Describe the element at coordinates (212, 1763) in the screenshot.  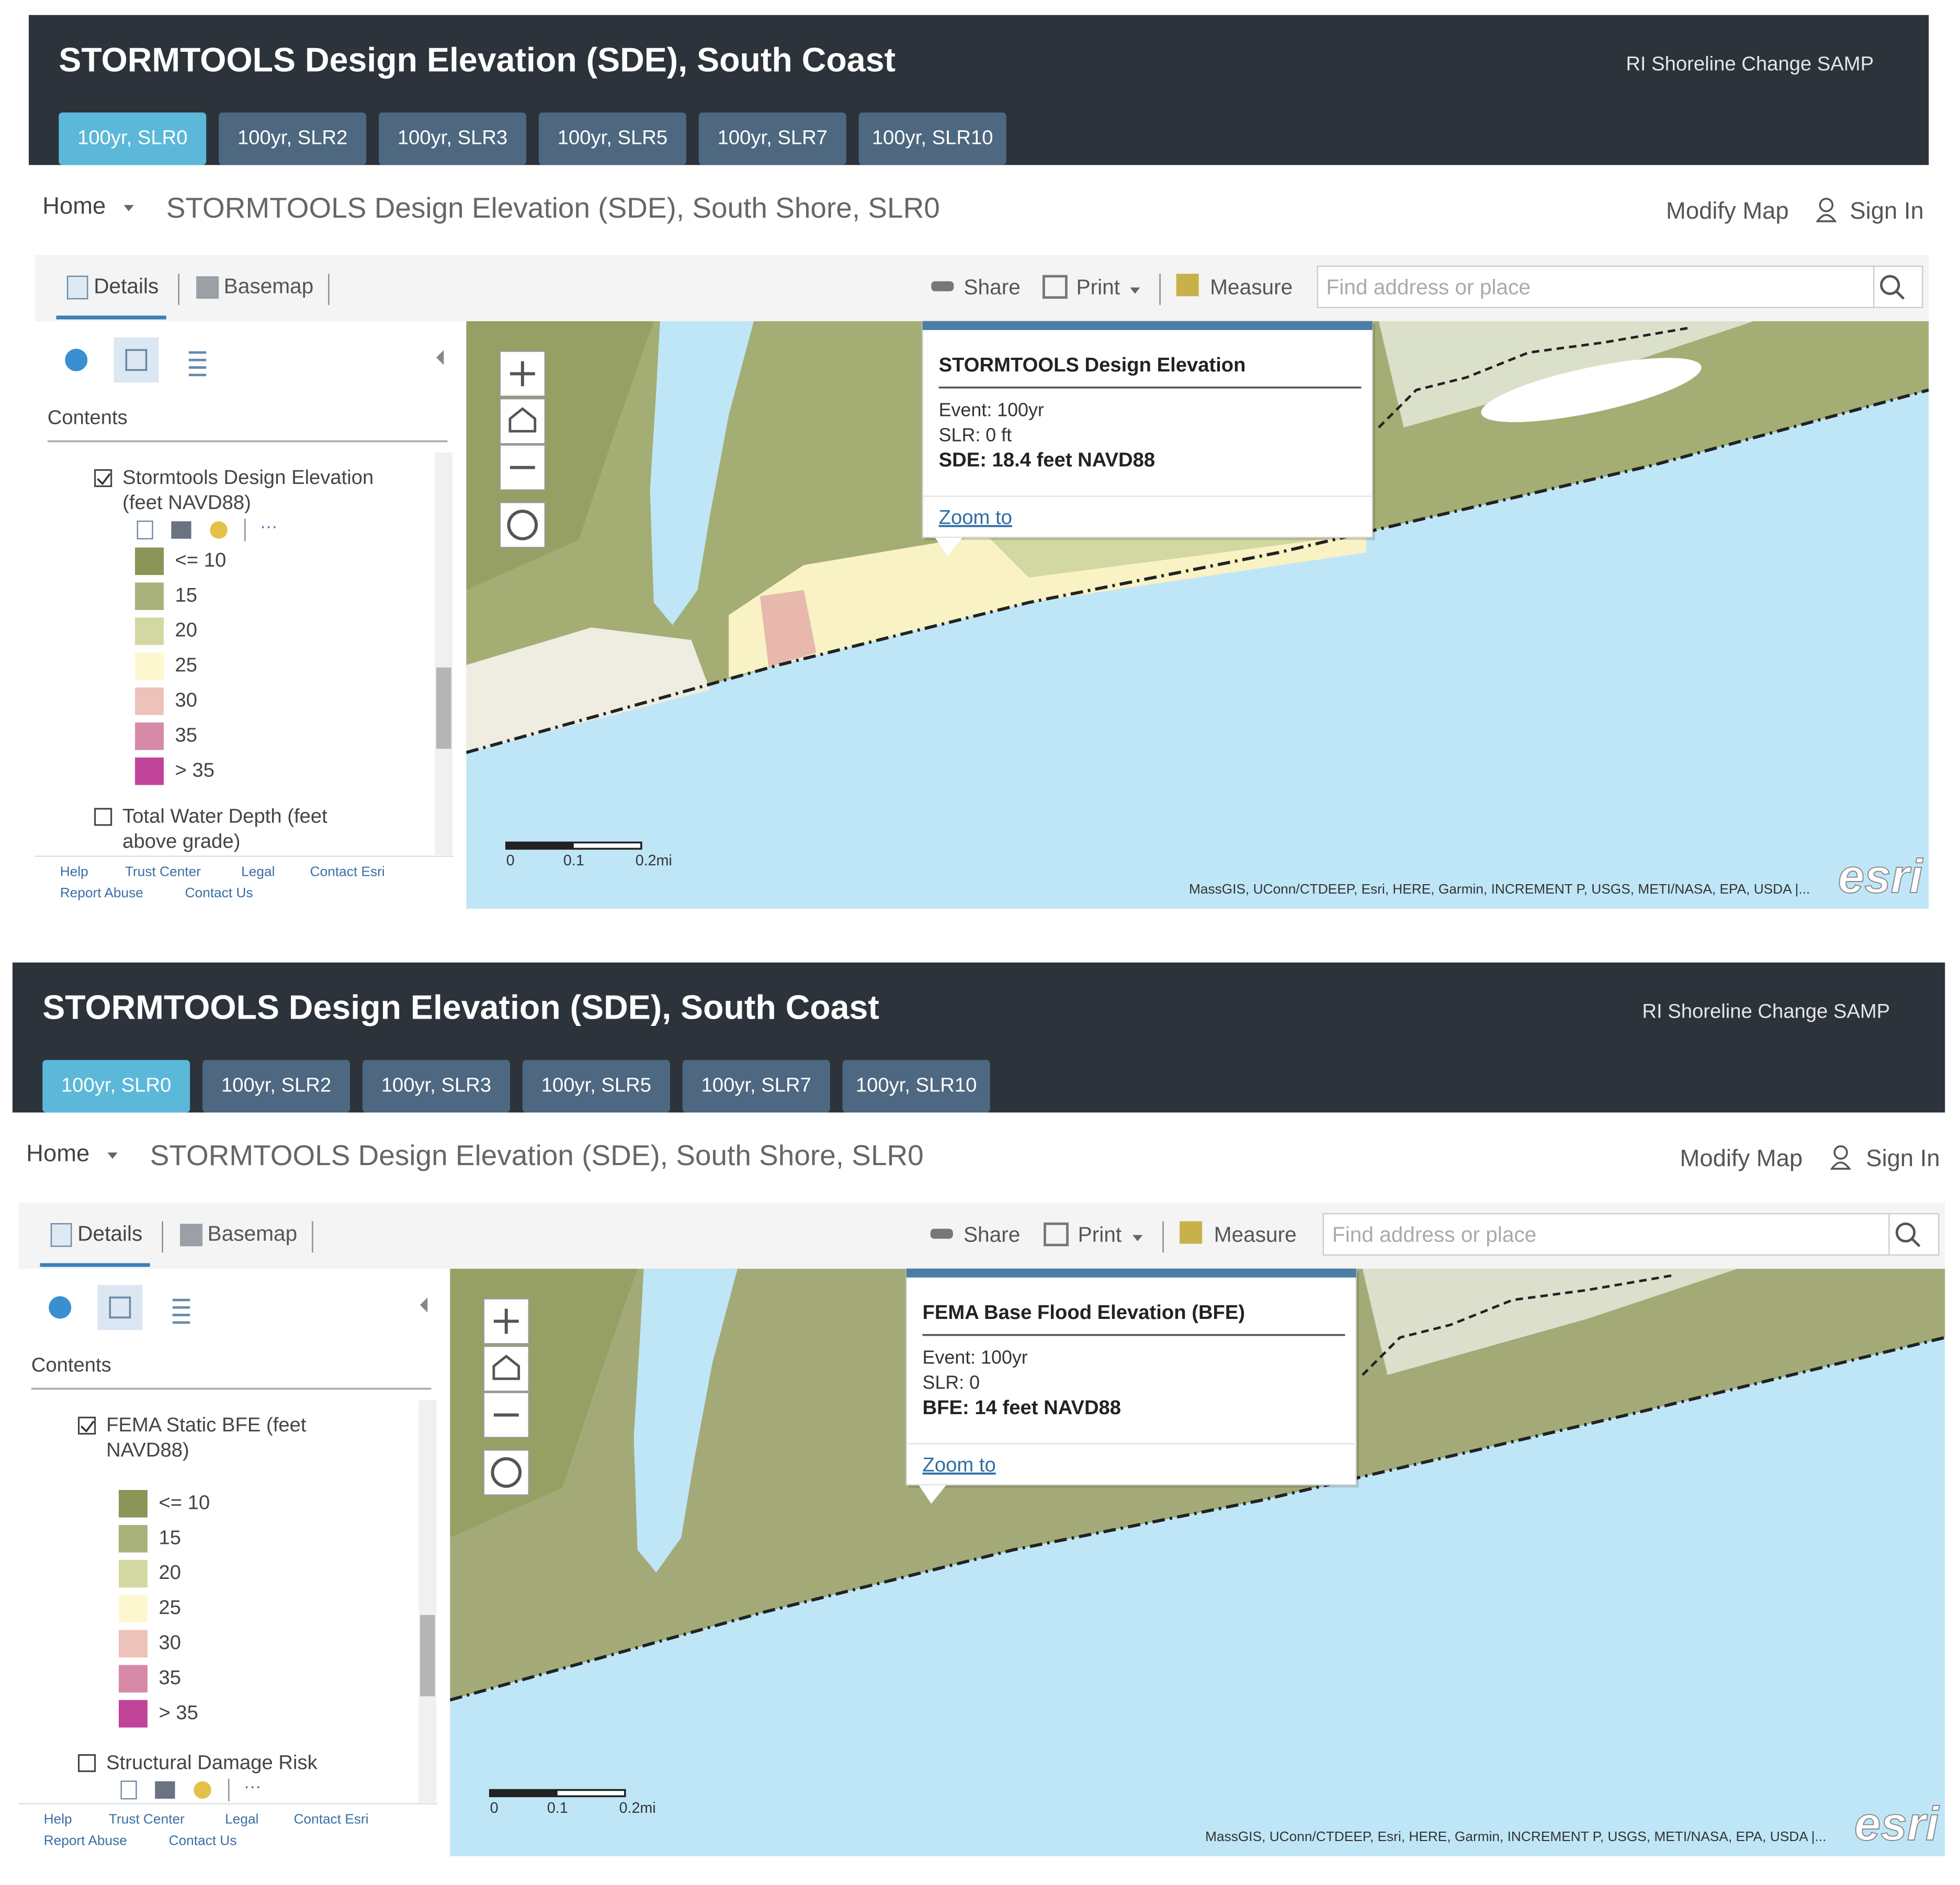
I see `layer-name: Structural Damage Risk` at that location.